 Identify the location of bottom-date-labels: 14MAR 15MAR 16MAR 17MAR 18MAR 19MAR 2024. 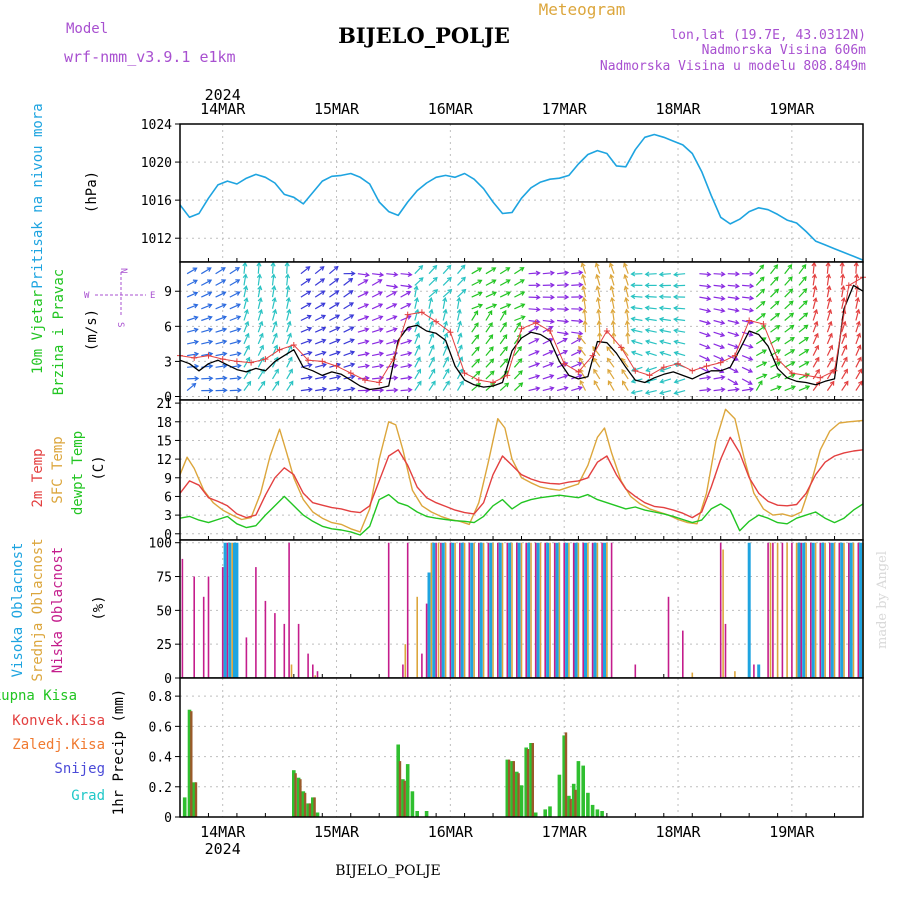
(507, 840).